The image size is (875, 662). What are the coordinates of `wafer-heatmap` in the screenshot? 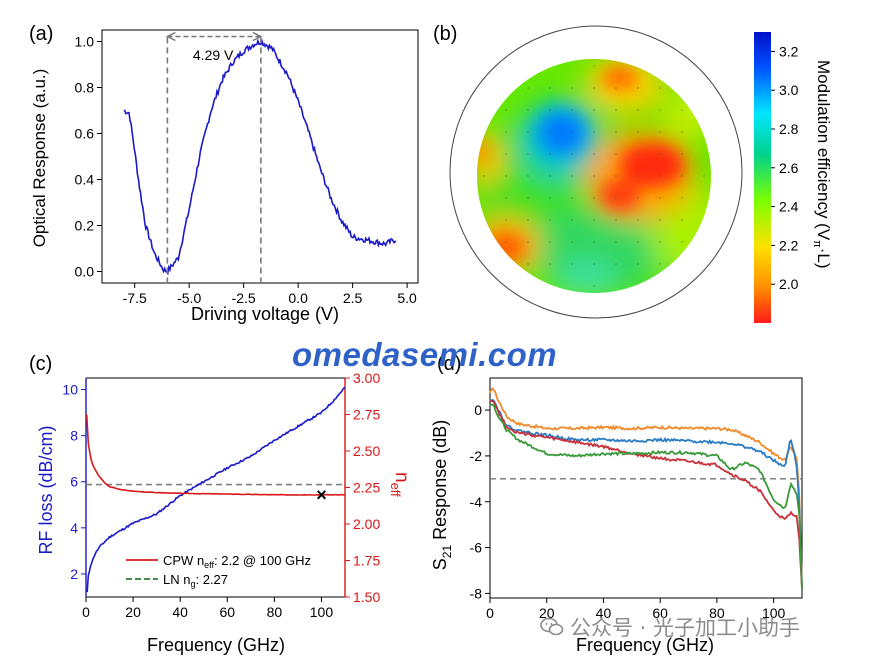 It's located at (594, 176).